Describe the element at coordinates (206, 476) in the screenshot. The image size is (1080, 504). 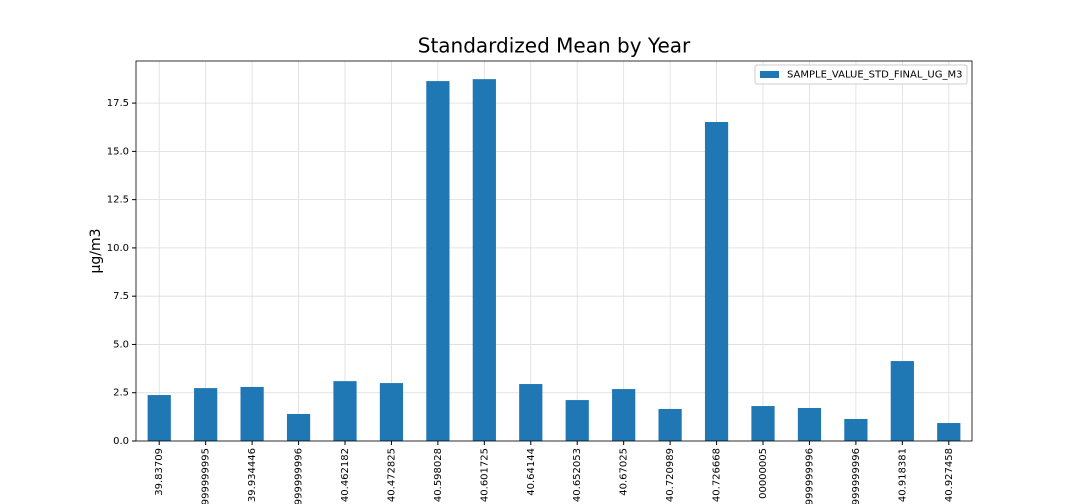
I see `x-tick-label: 999999995` at that location.